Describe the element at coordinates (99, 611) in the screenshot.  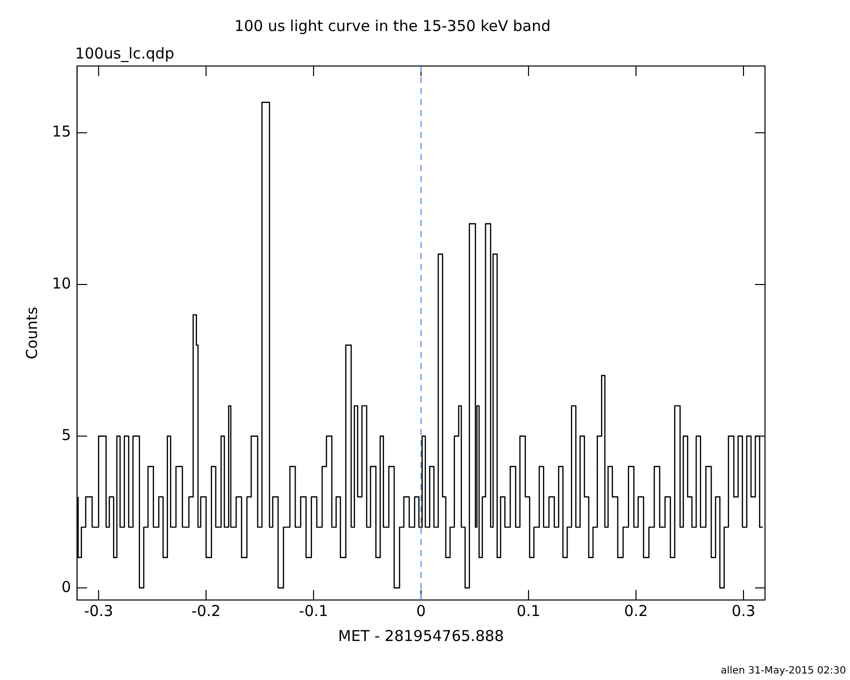
I see `x-tick-label: -0.3` at that location.